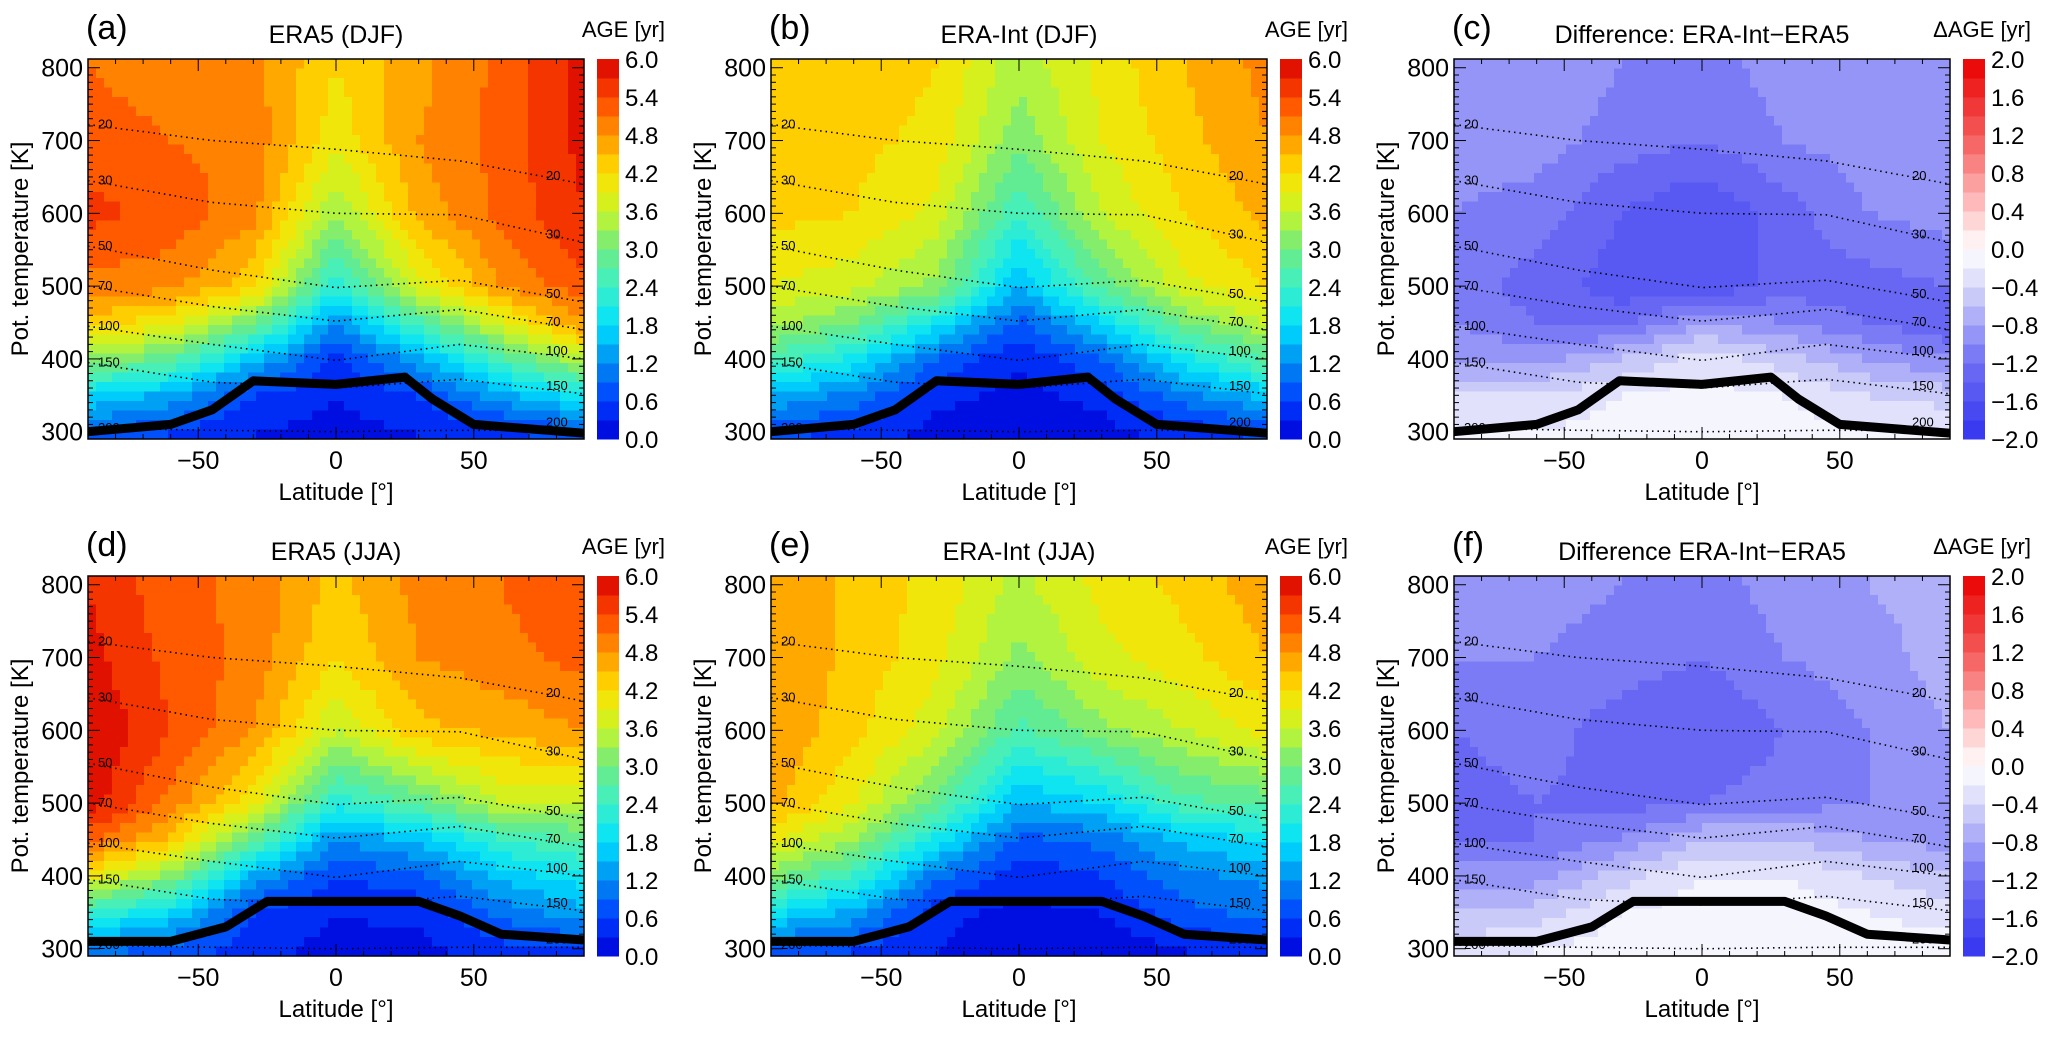 The image size is (2067, 1039). What do you see at coordinates (608, 430) in the screenshot?
I see `colorbar-band` at bounding box center [608, 430].